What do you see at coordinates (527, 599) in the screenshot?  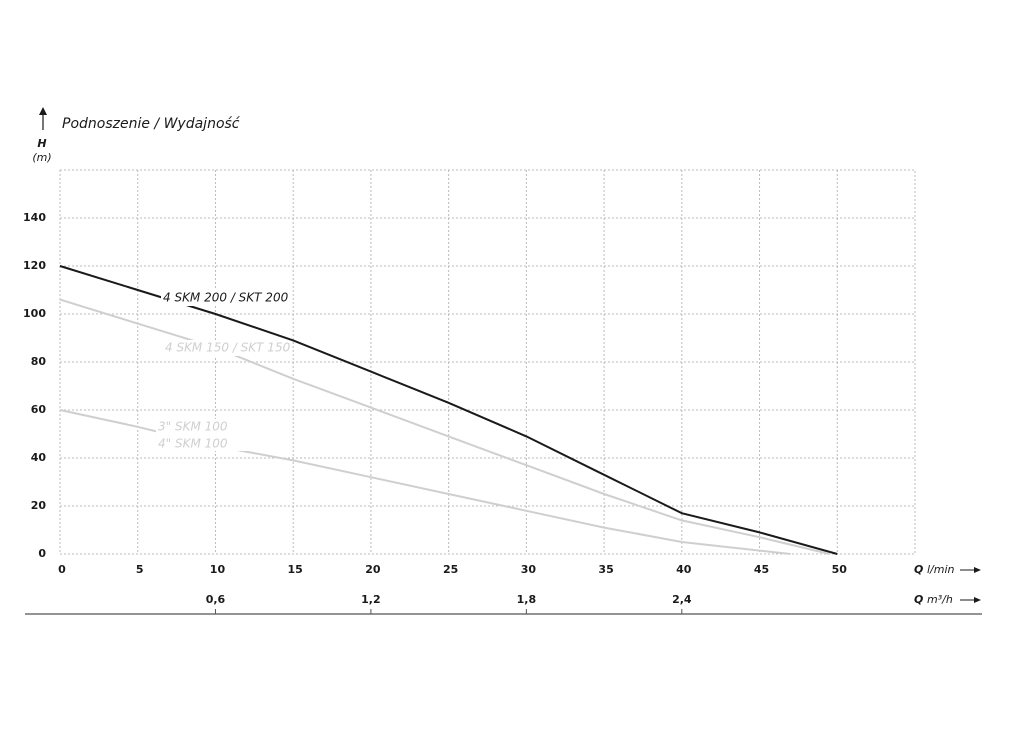 I see `x2-tick-label: 1,8` at bounding box center [527, 599].